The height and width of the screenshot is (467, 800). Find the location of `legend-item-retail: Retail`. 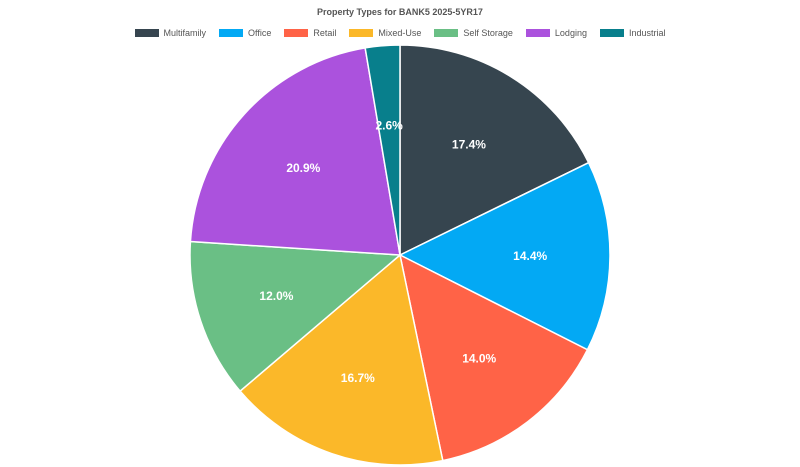

legend-item-retail: Retail is located at coordinates (310, 33).